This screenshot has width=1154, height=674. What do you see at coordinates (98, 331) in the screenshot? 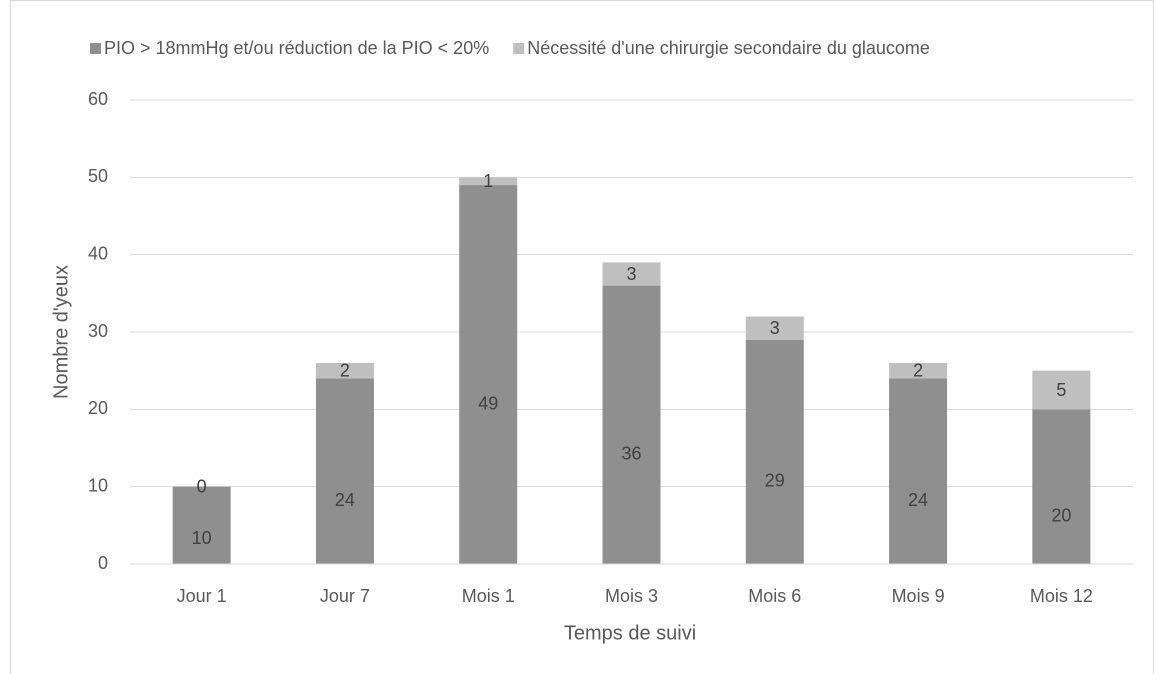
I see `y-tick-label: 30` at bounding box center [98, 331].